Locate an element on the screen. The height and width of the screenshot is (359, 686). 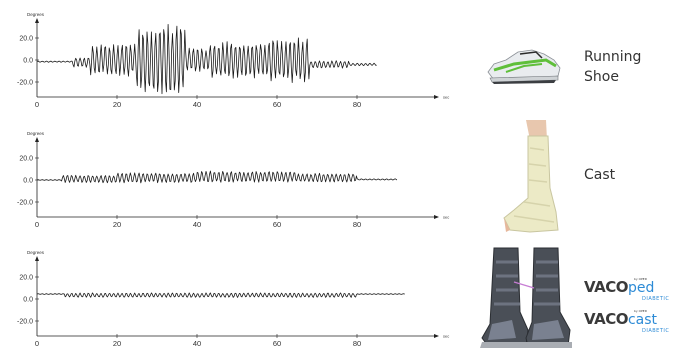
vacoped-logo: VACOped DIABETIC by OPED is located at coordinates (630, 291).